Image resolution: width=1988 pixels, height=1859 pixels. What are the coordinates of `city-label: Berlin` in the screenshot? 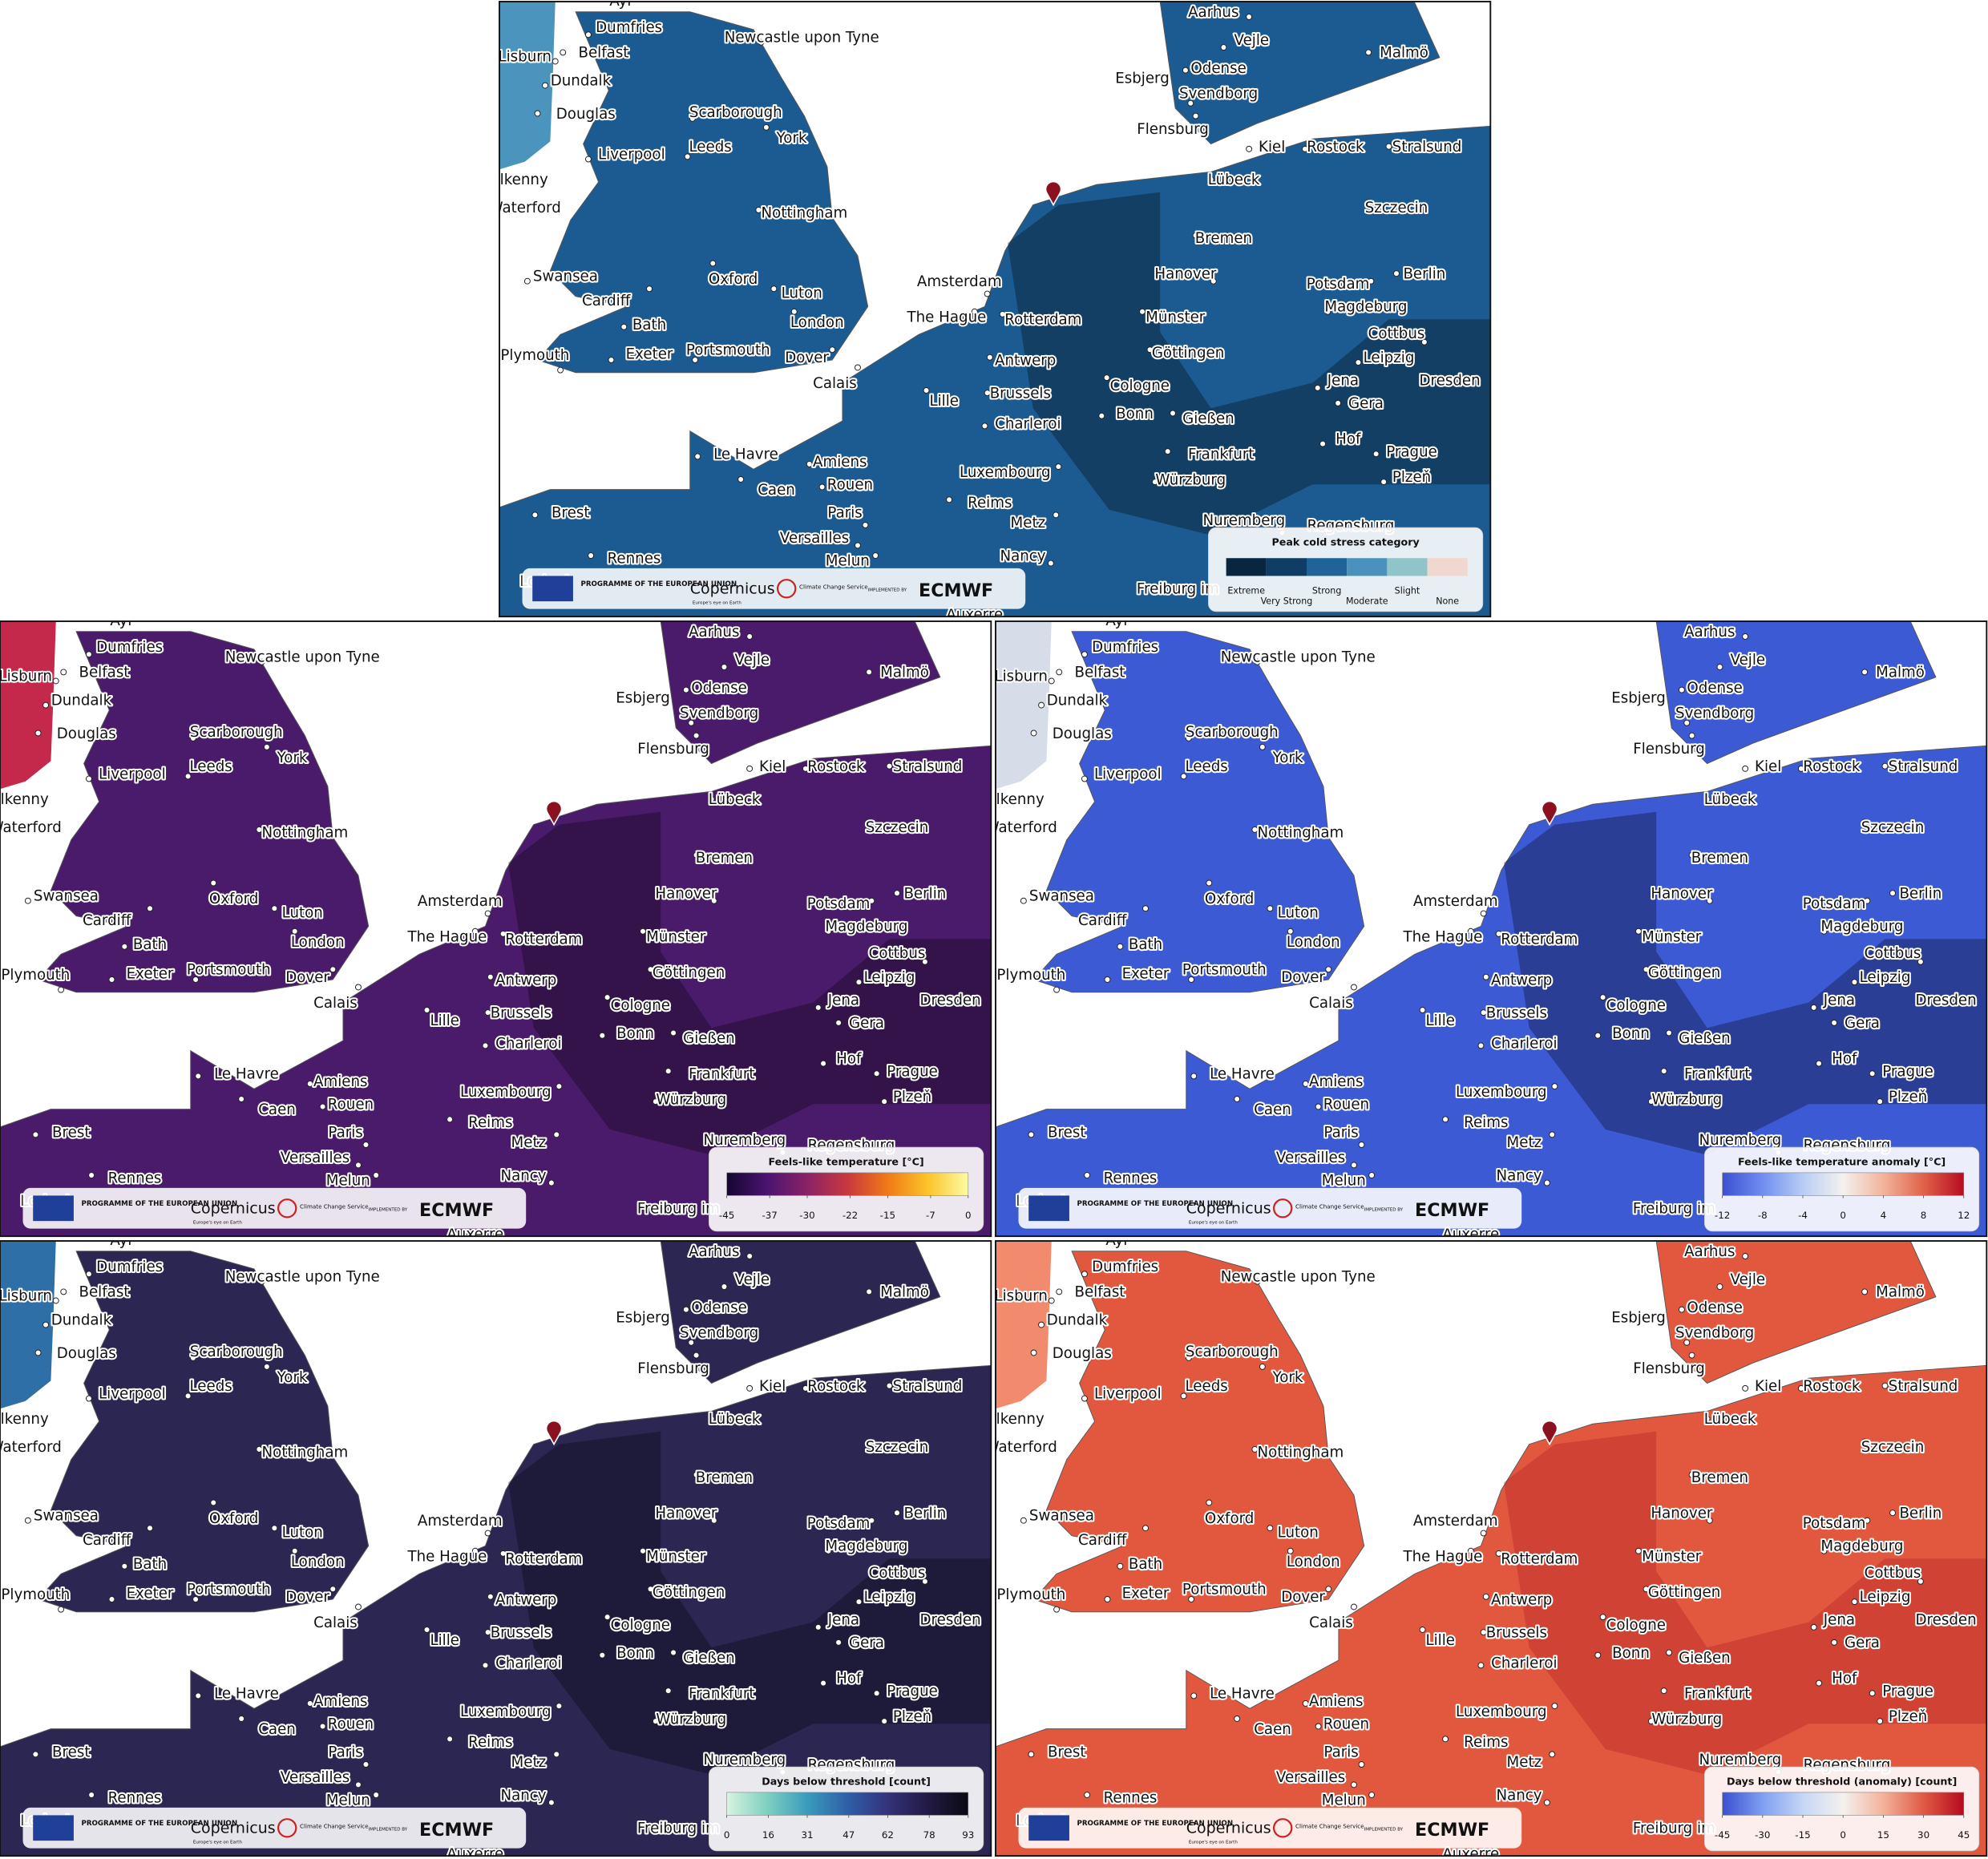 It's located at (1920, 1513).